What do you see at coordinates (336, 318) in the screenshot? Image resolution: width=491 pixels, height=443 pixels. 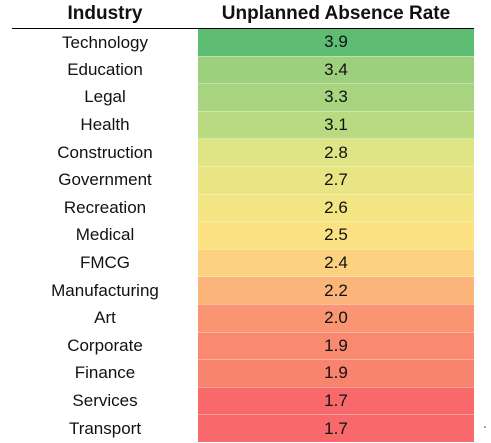 I see `absence-rate-cell: 2.0` at bounding box center [336, 318].